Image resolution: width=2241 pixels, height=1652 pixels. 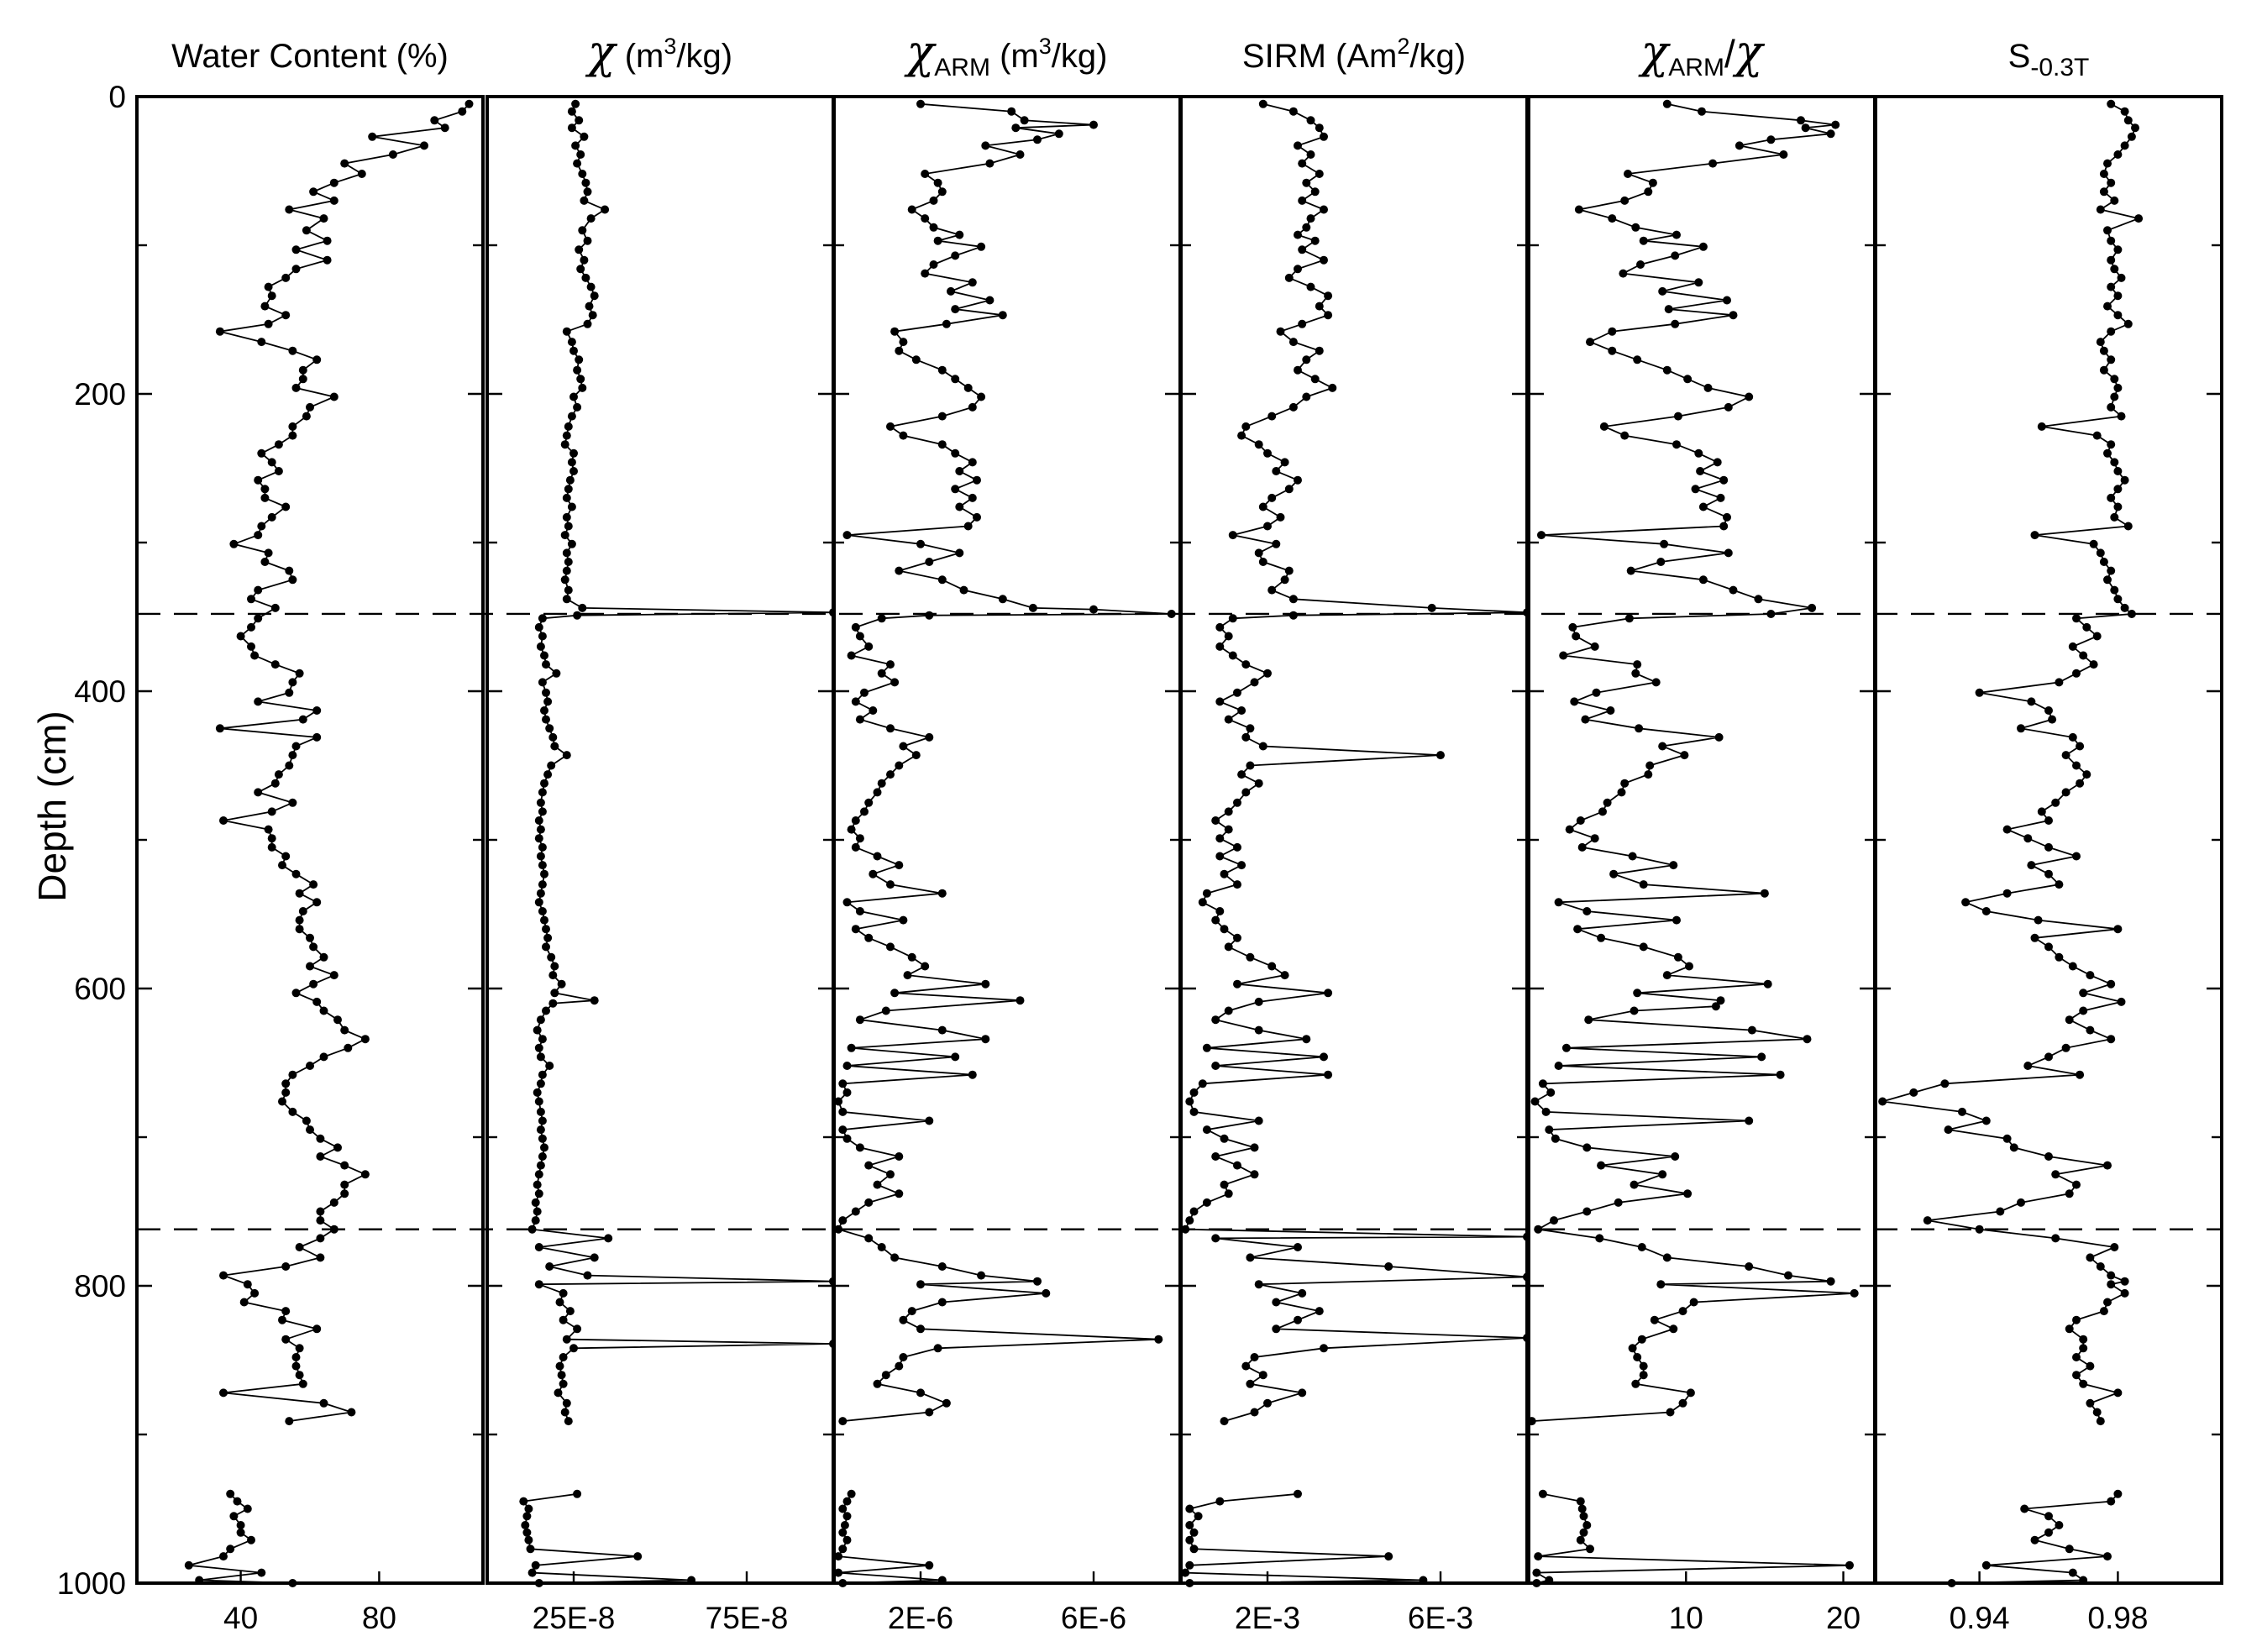 What do you see at coordinates (2049, 59) in the screenshot?
I see `panel-title-s03: S-0.3T` at bounding box center [2049, 59].